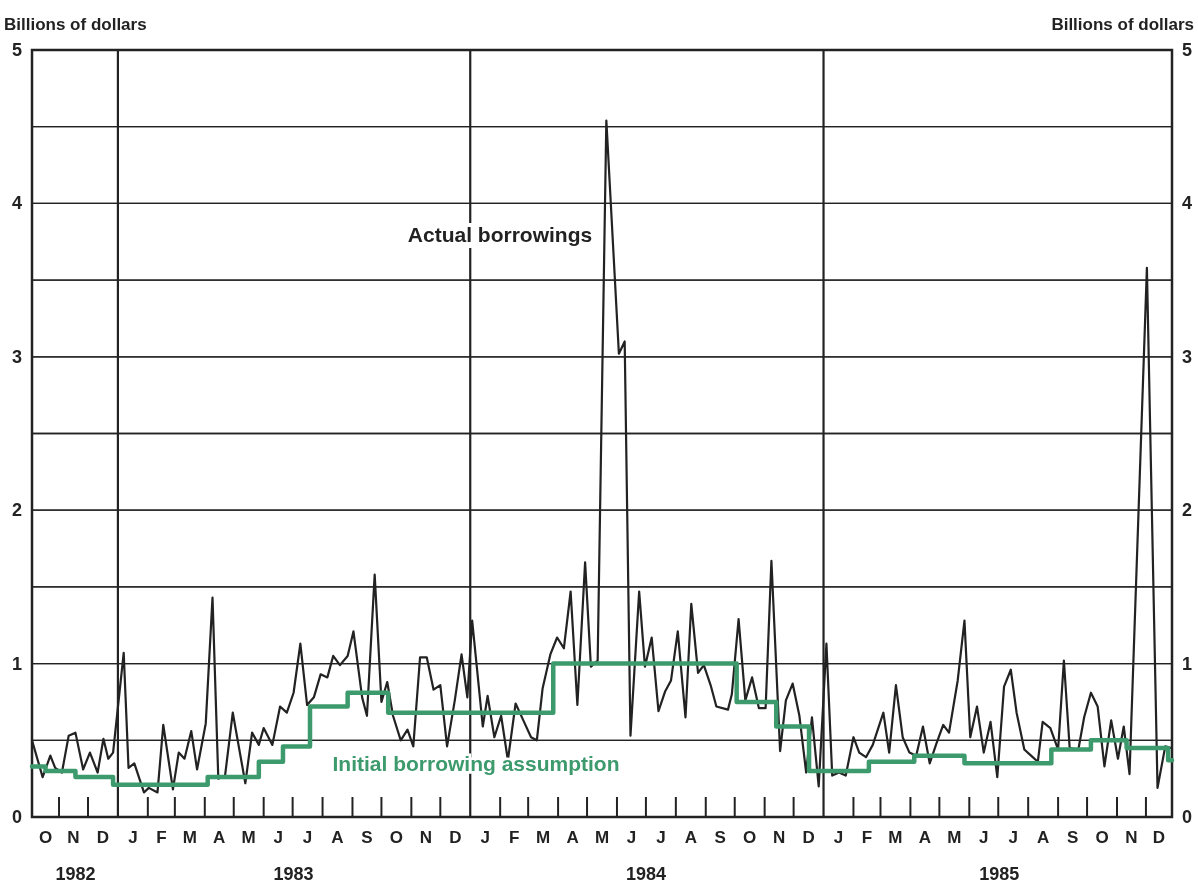 The width and height of the screenshot is (1198, 886). Describe the element at coordinates (1187, 356) in the screenshot. I see `y2-tick-label: 3` at that location.